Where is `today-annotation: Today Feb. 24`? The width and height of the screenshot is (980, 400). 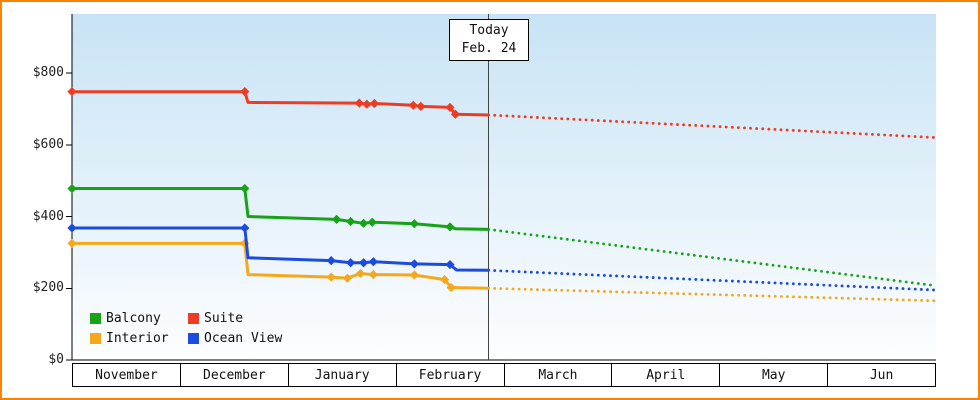
today-annotation: Today Feb. 24 is located at coordinates (489, 40).